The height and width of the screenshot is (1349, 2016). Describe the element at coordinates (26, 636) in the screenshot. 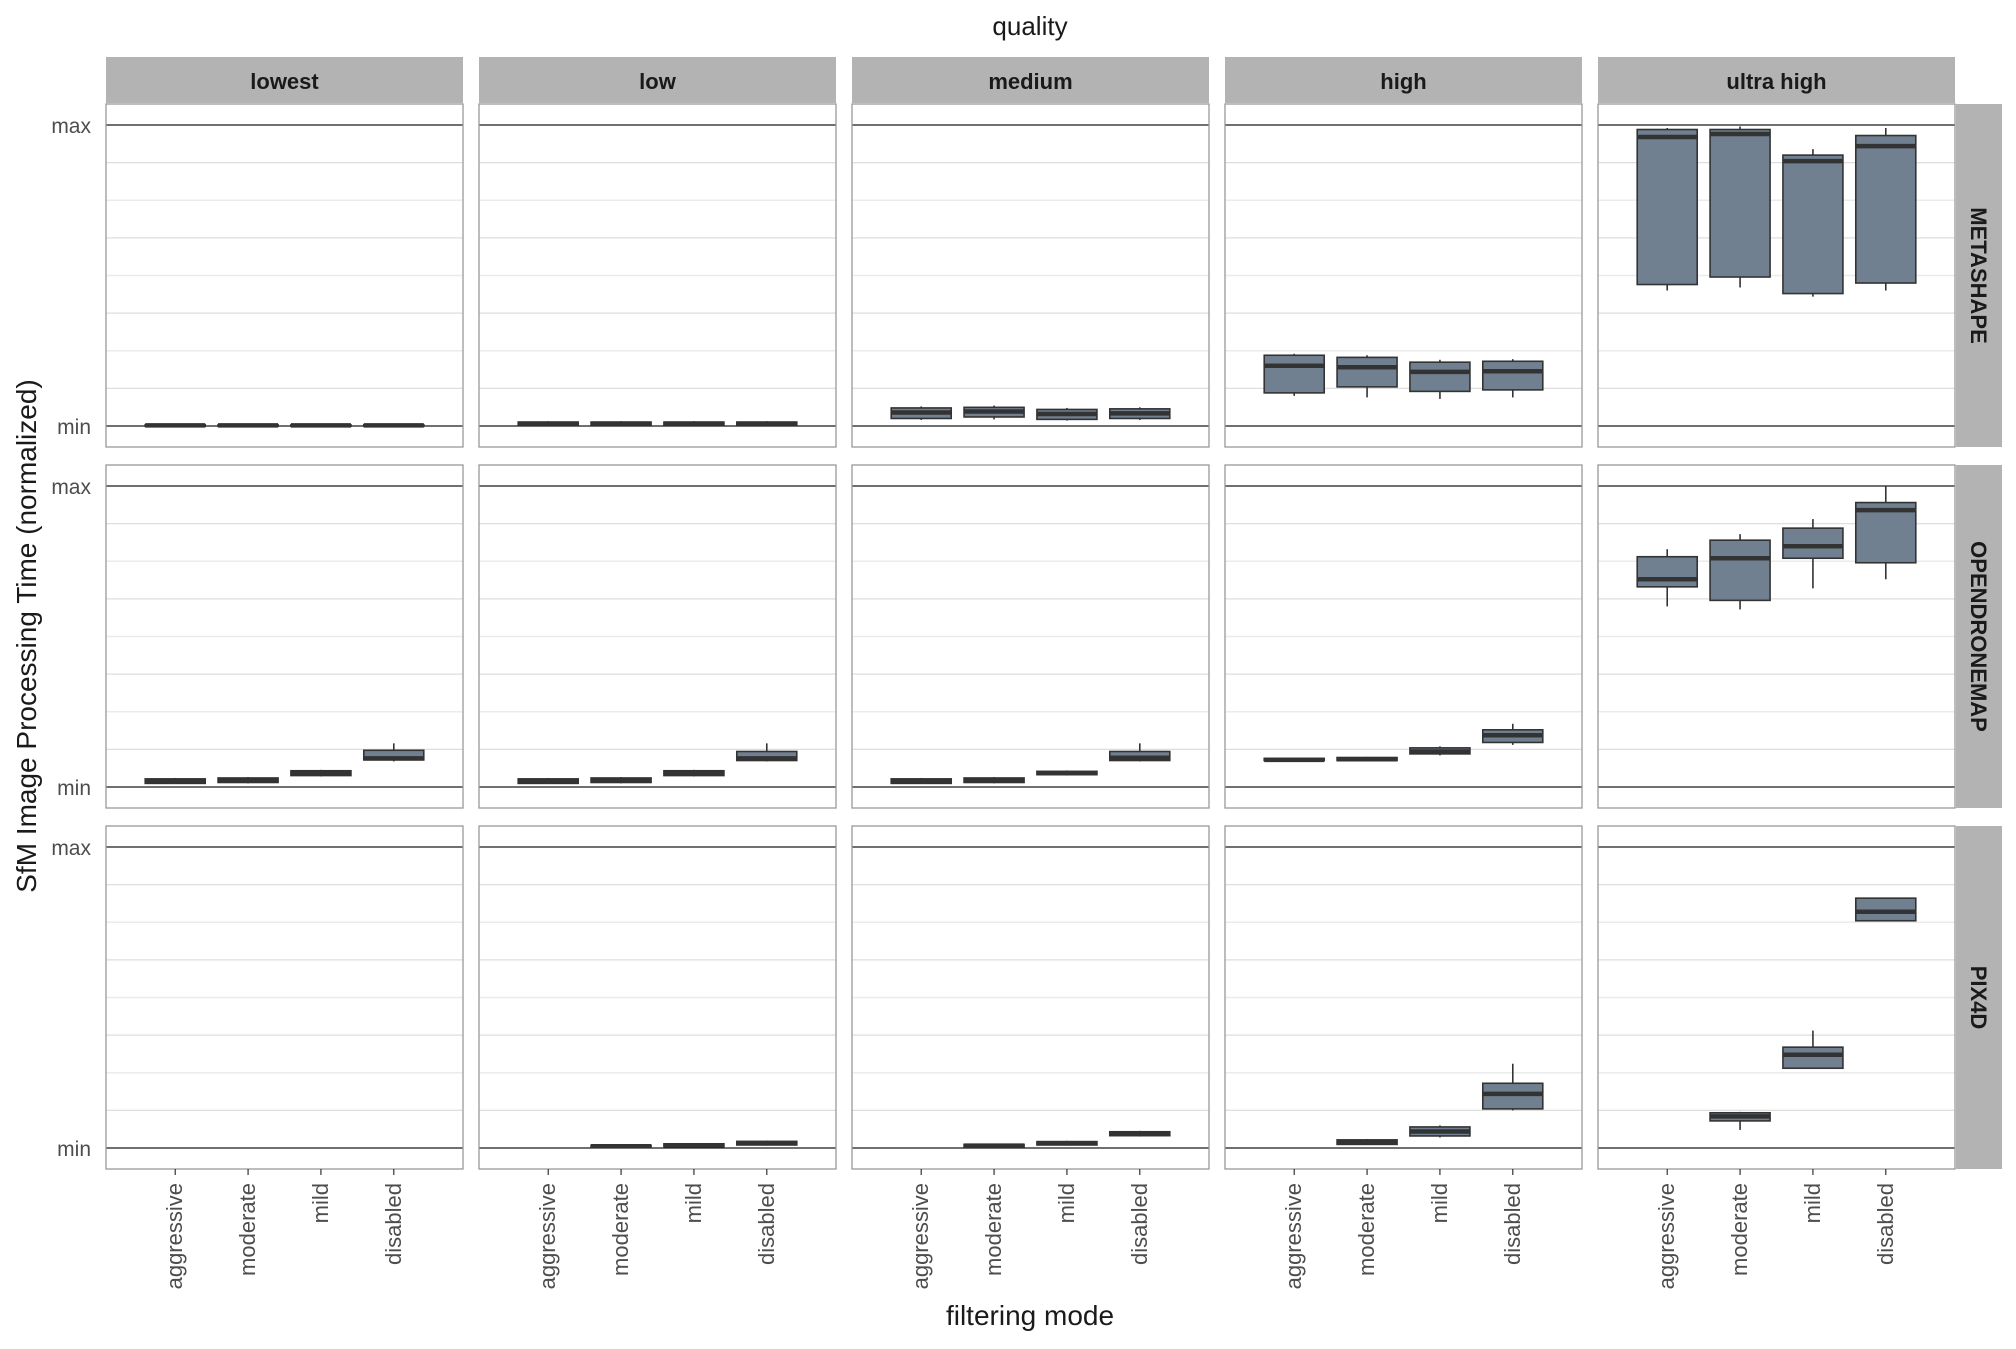

I see `y-axis-title: SfM Image Processing Time (normalized)` at that location.